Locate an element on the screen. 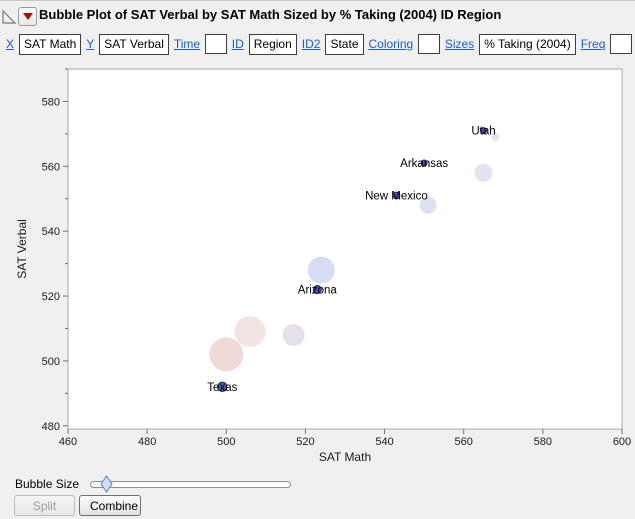  x-axis-tick-label: 560 is located at coordinates (464, 442).